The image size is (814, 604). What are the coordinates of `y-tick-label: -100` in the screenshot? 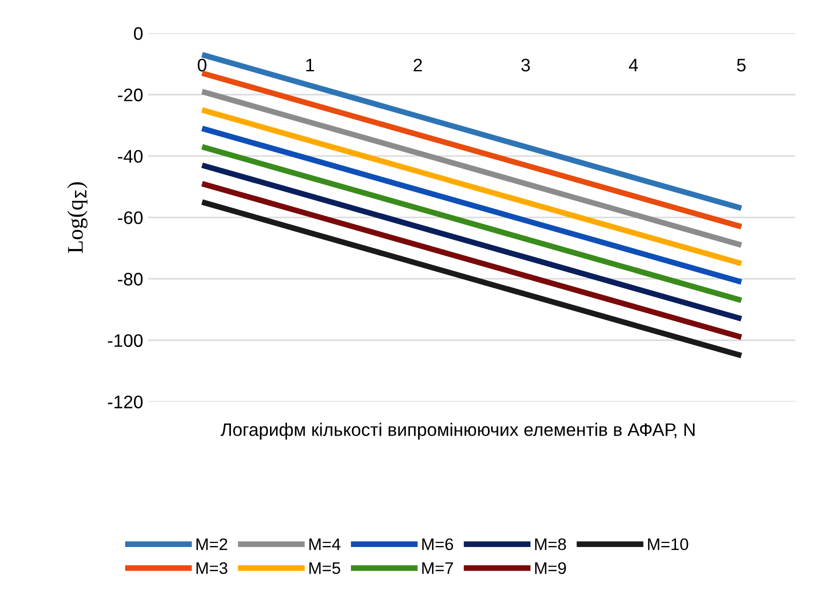 It's located at (125, 340).